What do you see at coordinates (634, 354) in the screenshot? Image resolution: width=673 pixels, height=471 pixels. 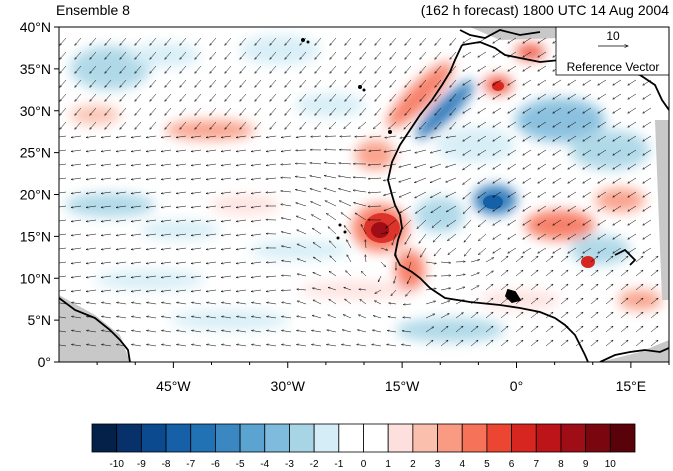 I see `coast-gulf-guinea` at bounding box center [634, 354].